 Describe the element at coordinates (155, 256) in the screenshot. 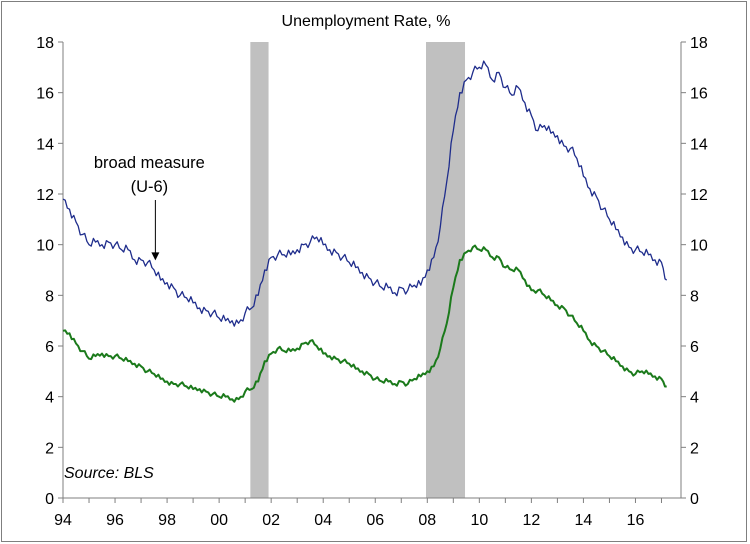

I see `annotation-arrow-head` at that location.